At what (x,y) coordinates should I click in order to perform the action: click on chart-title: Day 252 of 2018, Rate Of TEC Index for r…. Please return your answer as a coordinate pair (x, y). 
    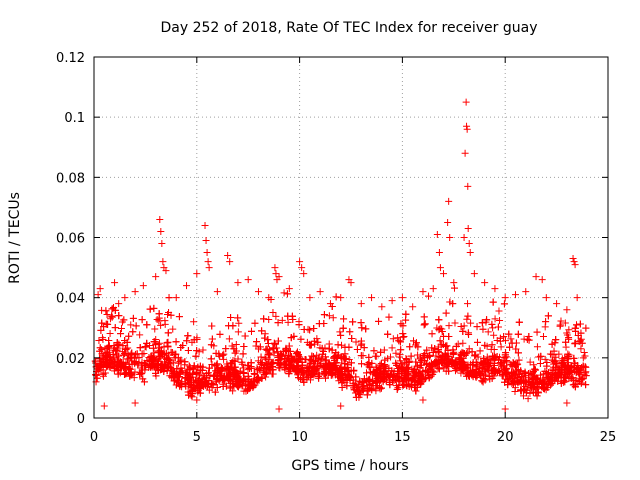
    Looking at the image, I should click on (349, 28).